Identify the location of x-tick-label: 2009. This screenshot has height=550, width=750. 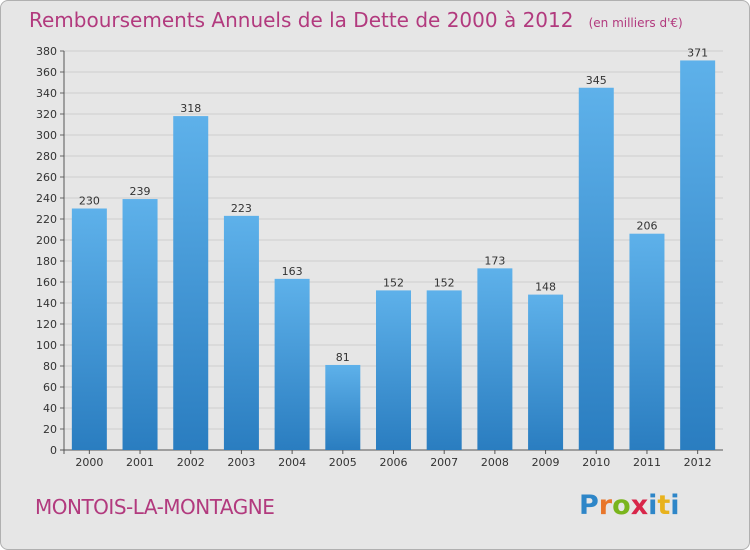
(546, 462).